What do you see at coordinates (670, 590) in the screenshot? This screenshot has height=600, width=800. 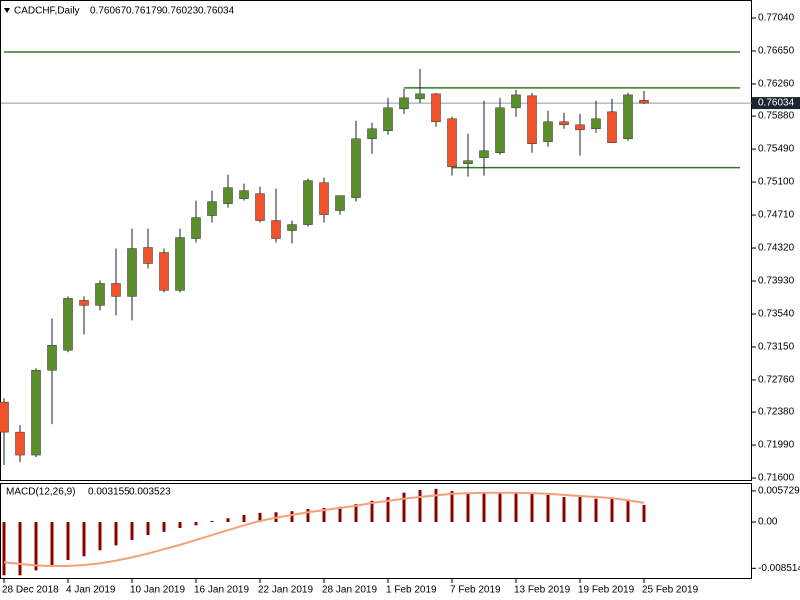 I see `x-tick-label: 25 Feb 2019` at bounding box center [670, 590].